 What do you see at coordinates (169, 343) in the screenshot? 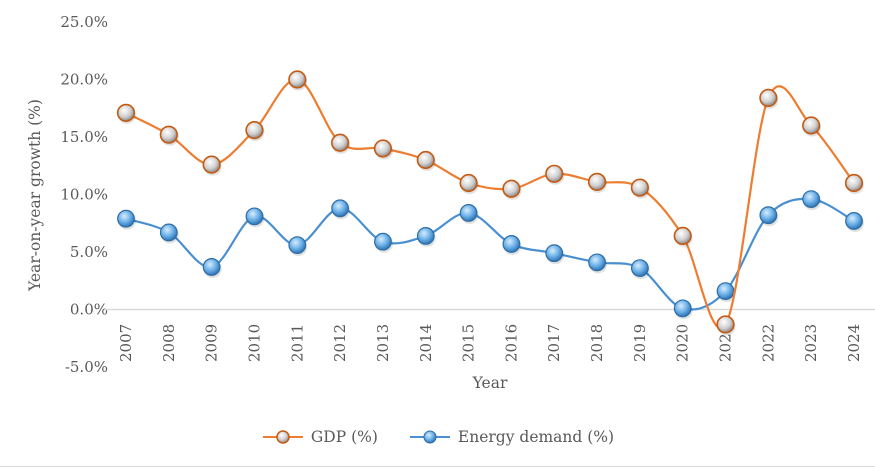
I see `x-tick-label: 2008` at bounding box center [169, 343].